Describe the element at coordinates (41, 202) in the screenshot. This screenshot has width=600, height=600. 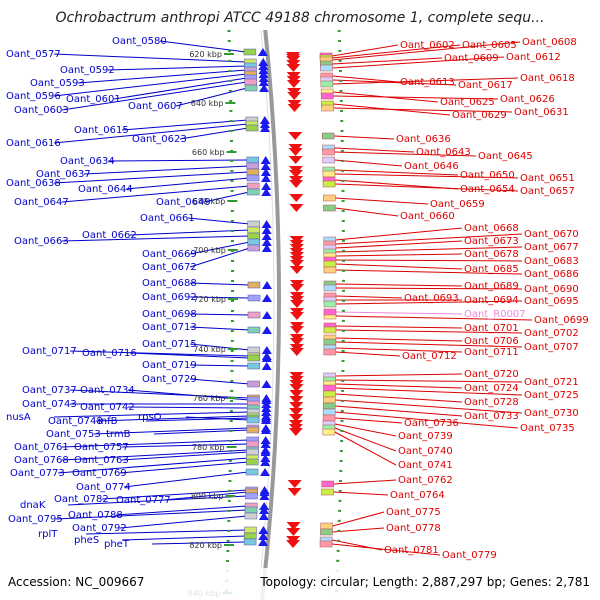
I see `gene-label-left: Oant_0647` at that location.